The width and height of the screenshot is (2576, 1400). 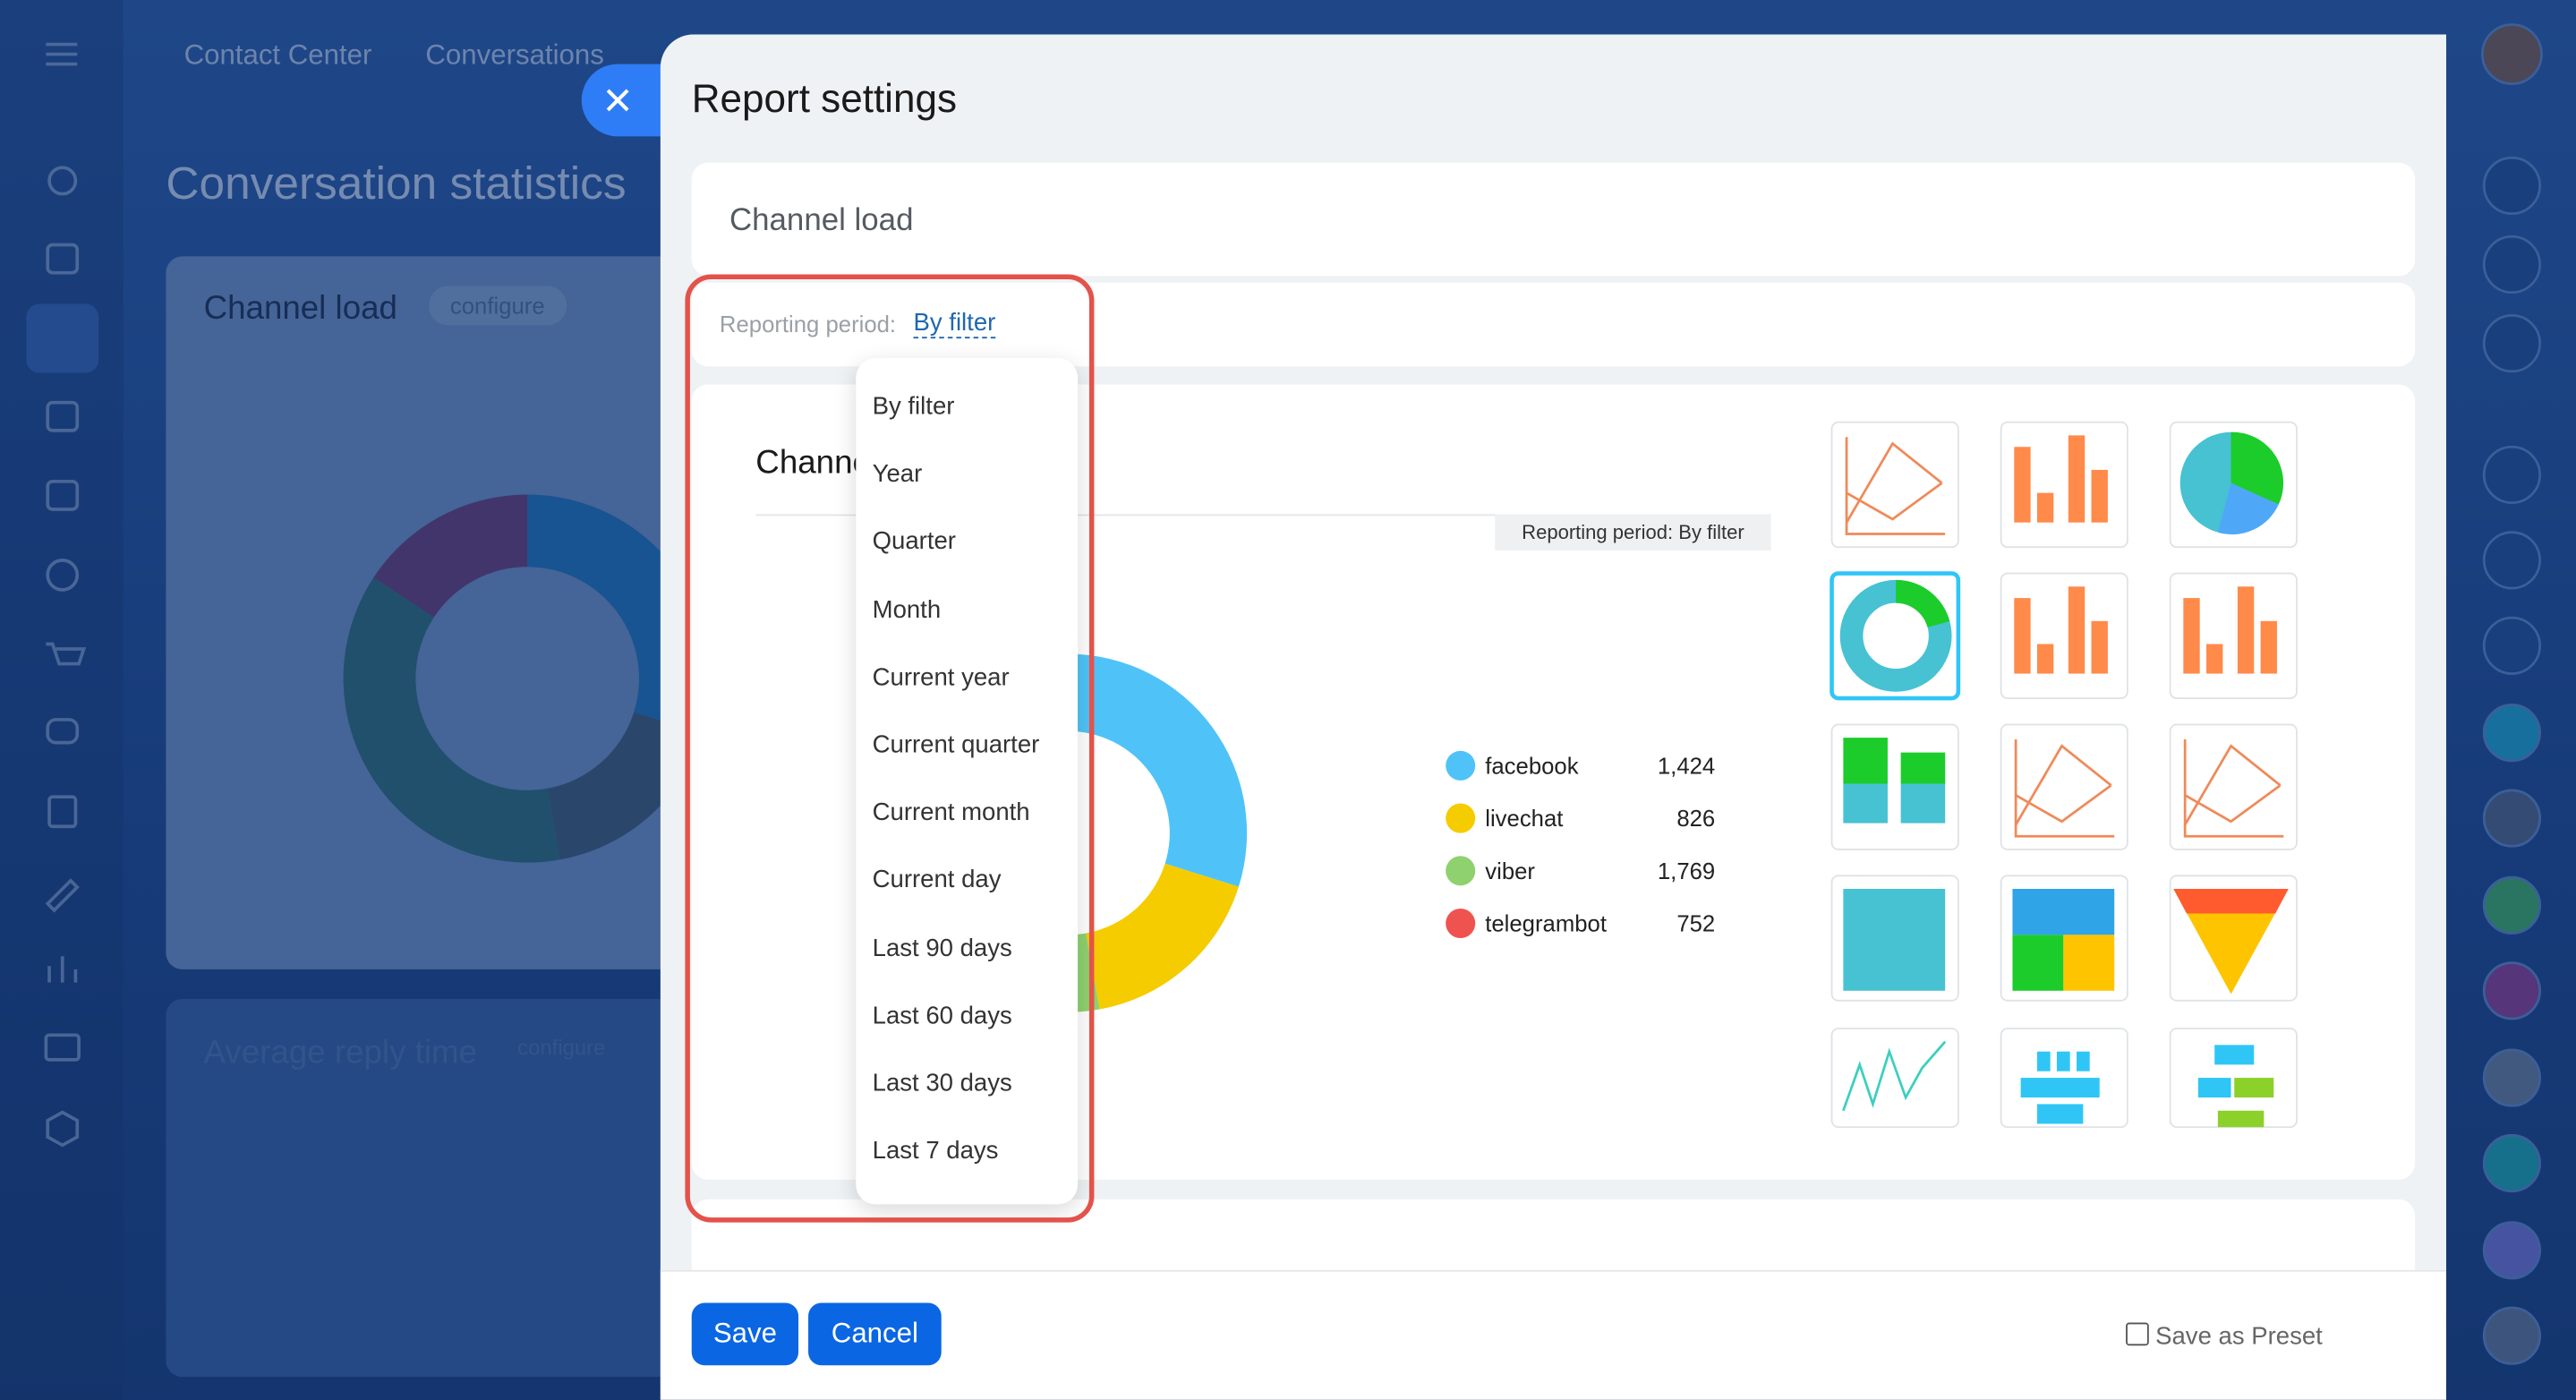 I want to click on legend-label: telegrambot, so click(x=1546, y=923).